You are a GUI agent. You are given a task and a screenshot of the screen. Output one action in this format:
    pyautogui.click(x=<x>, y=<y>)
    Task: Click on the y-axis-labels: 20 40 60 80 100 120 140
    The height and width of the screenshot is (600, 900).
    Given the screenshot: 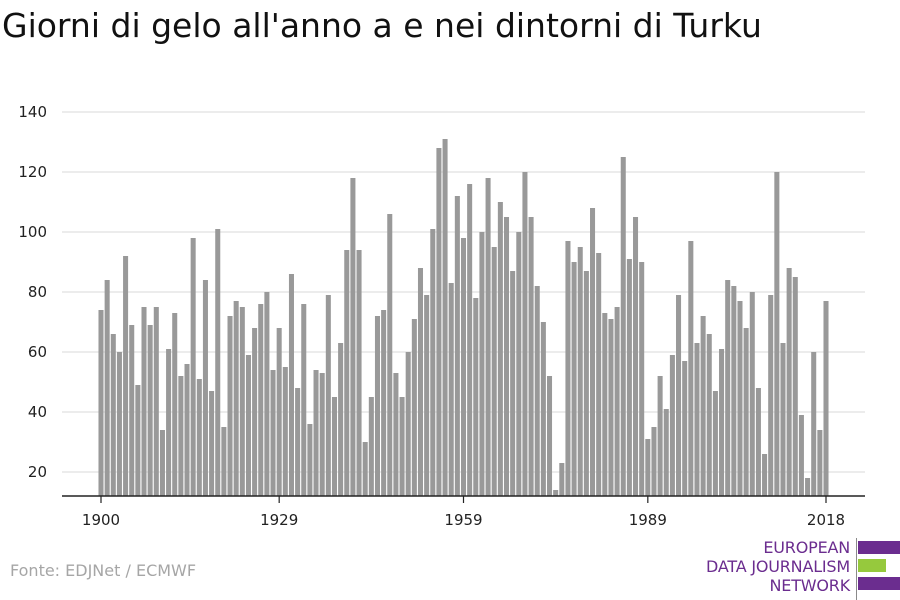 What is the action you would take?
    pyautogui.click(x=32, y=292)
    